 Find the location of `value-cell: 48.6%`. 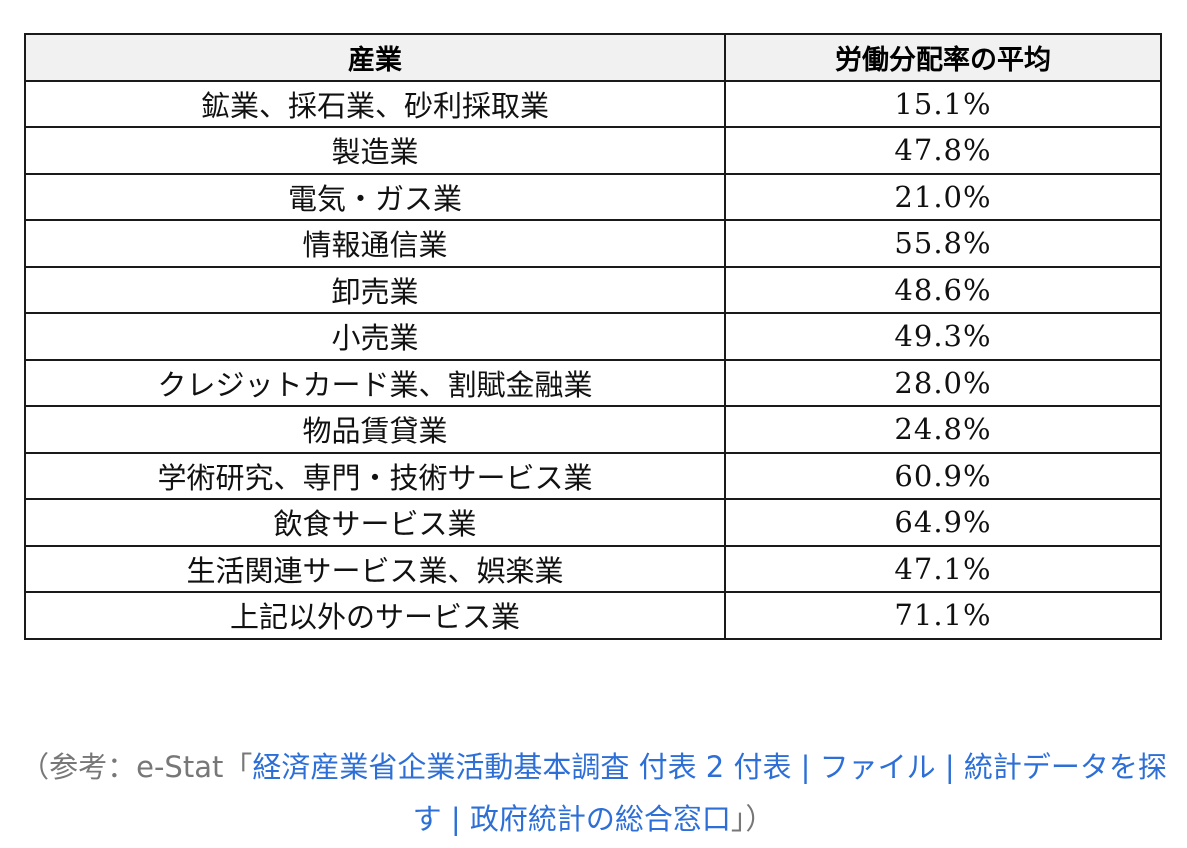

value-cell: 48.6% is located at coordinates (943, 289).